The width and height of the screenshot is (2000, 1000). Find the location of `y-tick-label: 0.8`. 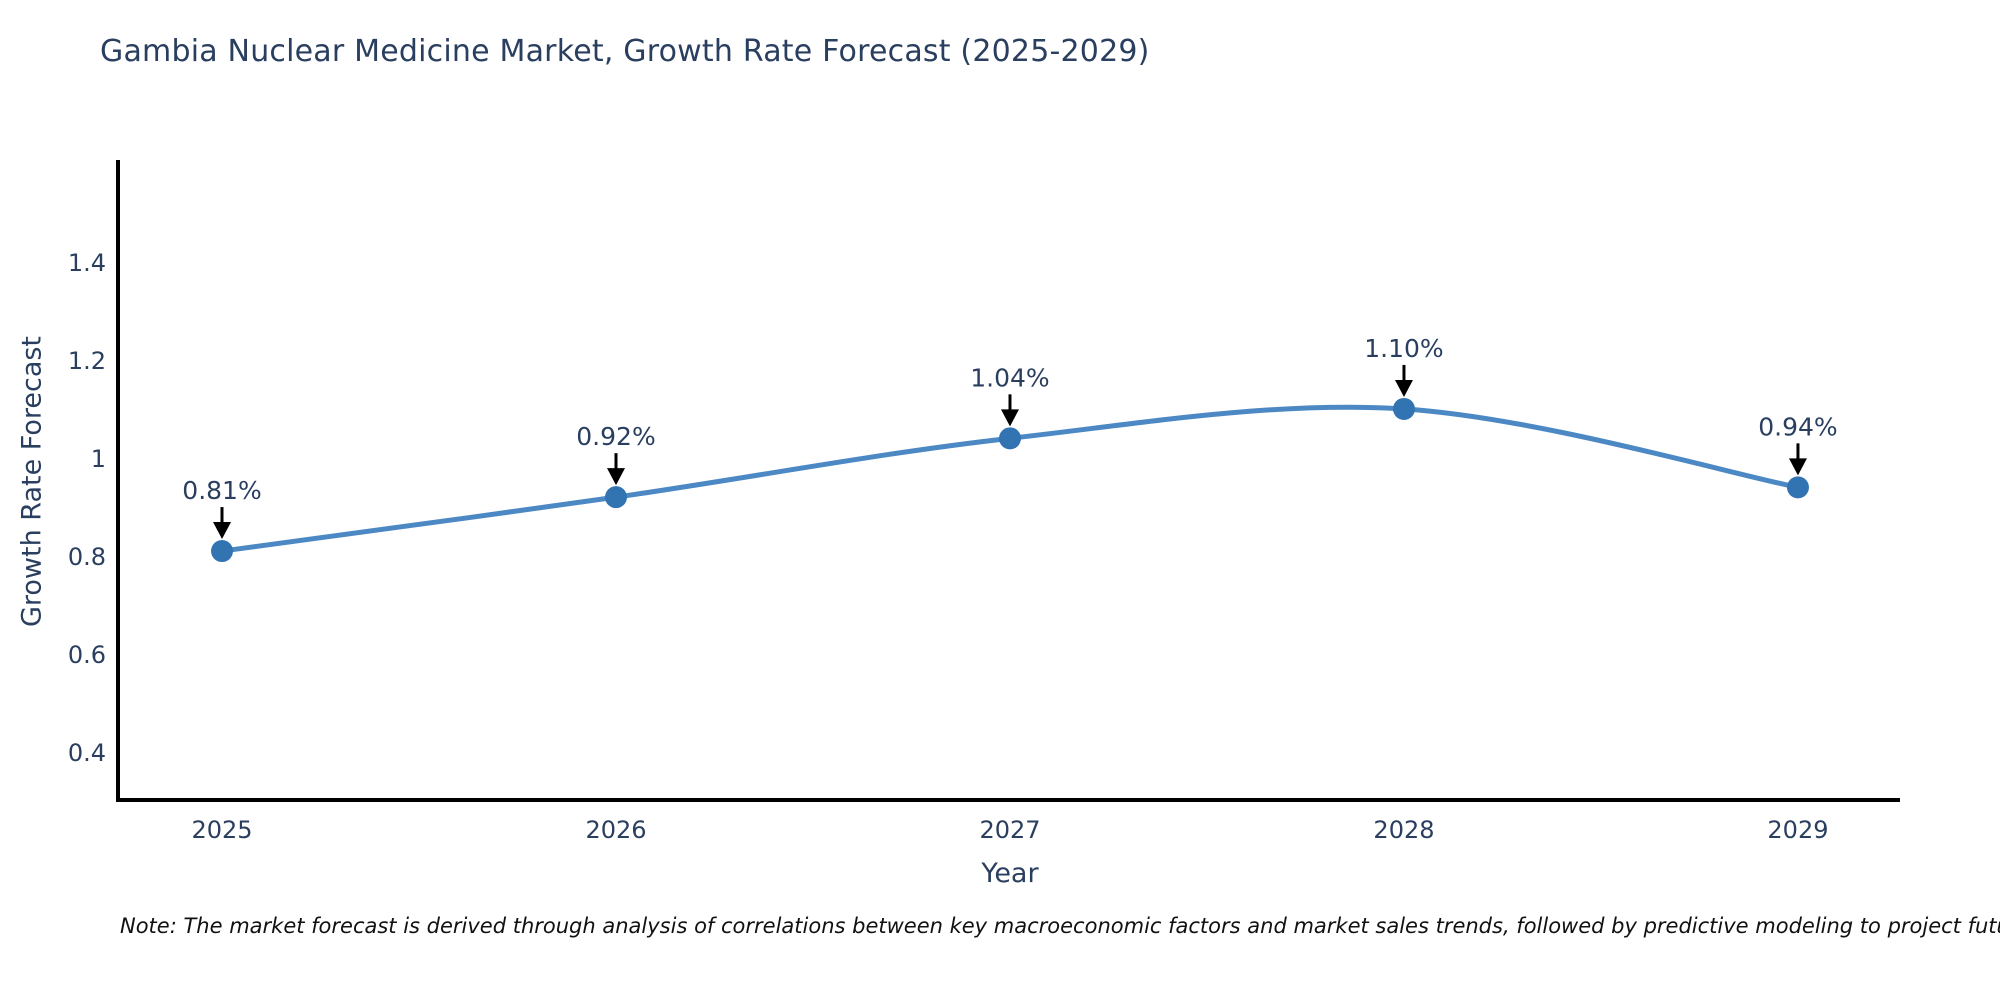

y-tick-label: 0.8 is located at coordinates (87, 557).